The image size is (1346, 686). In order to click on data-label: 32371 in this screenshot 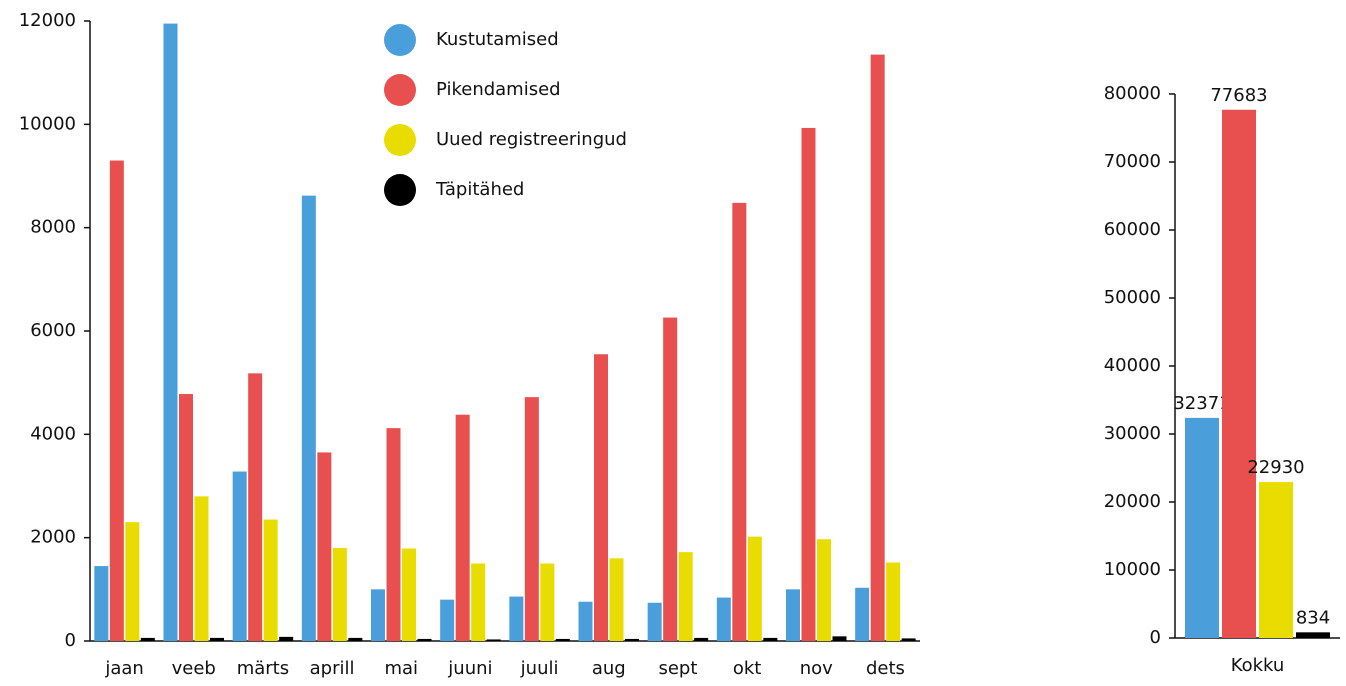, I will do `click(1201, 403)`.